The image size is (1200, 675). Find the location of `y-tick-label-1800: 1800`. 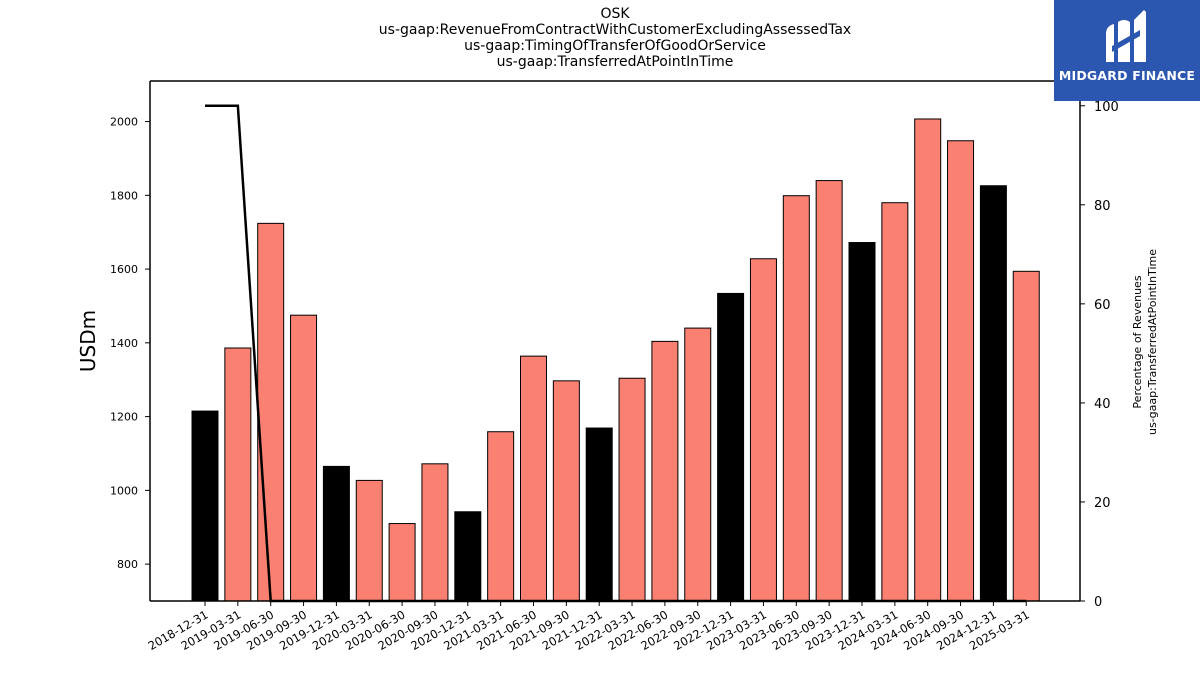

y-tick-label-1800: 1800 is located at coordinates (124, 195).